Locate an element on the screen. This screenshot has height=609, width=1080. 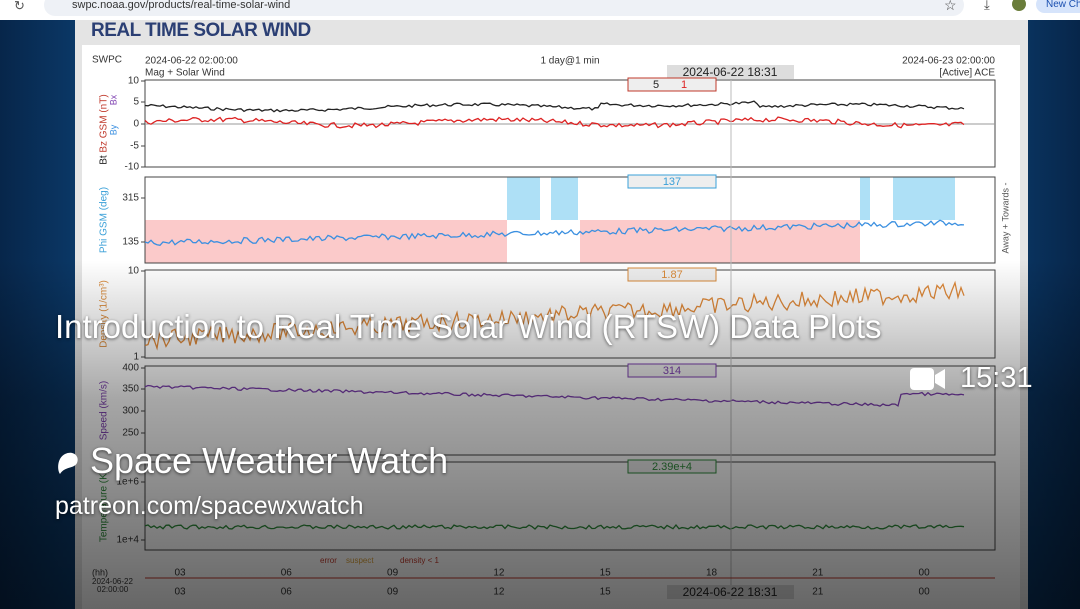
download-icon: ⤓ is located at coordinates (987, 6).